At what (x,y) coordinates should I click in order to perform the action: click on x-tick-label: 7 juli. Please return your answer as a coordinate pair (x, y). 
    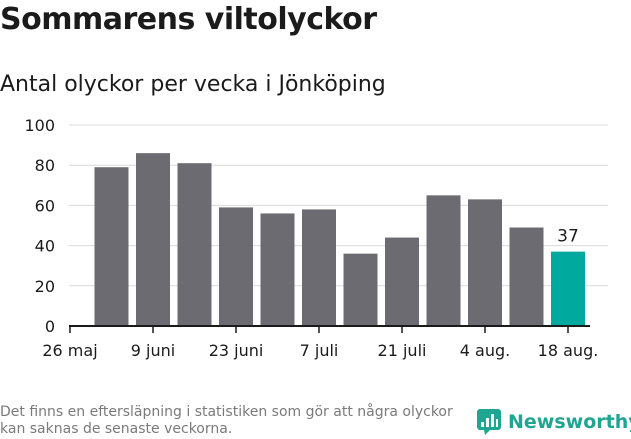
    Looking at the image, I should click on (319, 350).